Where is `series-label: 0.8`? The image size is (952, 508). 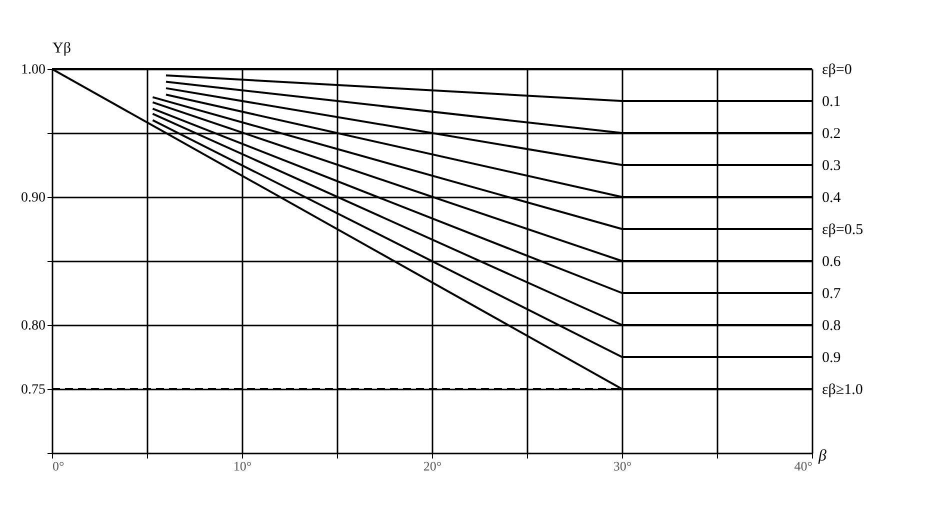 series-label: 0.8 is located at coordinates (831, 326).